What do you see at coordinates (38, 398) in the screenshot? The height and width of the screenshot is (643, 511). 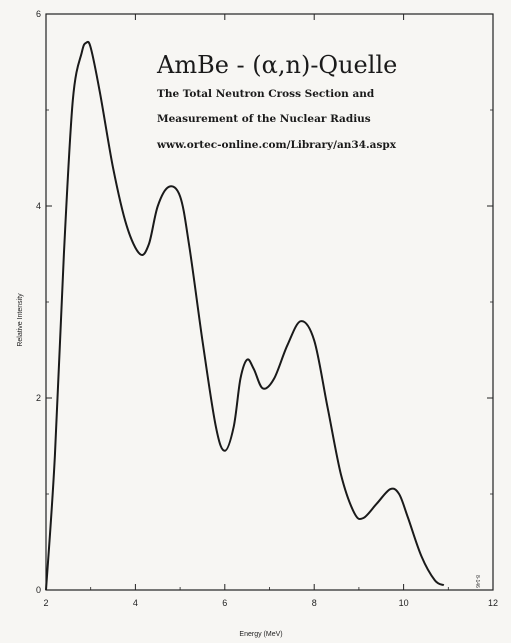 I see `y-tick-label: 2` at bounding box center [38, 398].